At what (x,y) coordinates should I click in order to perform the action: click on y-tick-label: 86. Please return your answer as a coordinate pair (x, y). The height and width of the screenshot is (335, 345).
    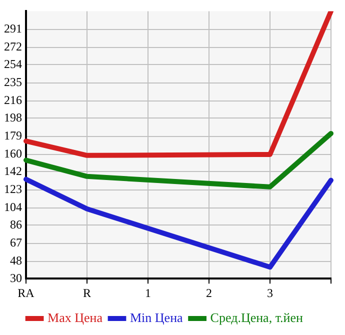
    Looking at the image, I should click on (16, 224).